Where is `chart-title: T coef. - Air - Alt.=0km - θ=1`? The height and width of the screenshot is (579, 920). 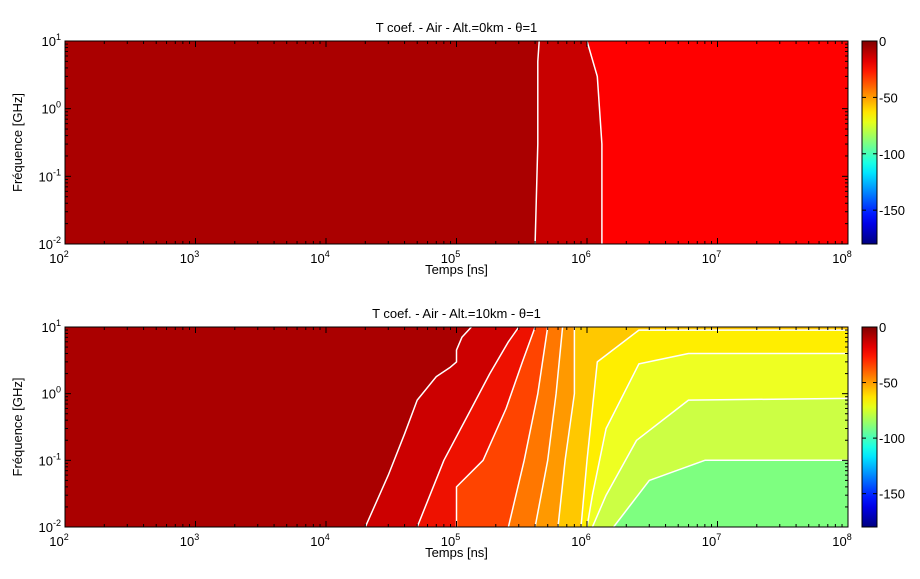 chart-title: T coef. - Air - Alt.=0km - θ=1 is located at coordinates (457, 27).